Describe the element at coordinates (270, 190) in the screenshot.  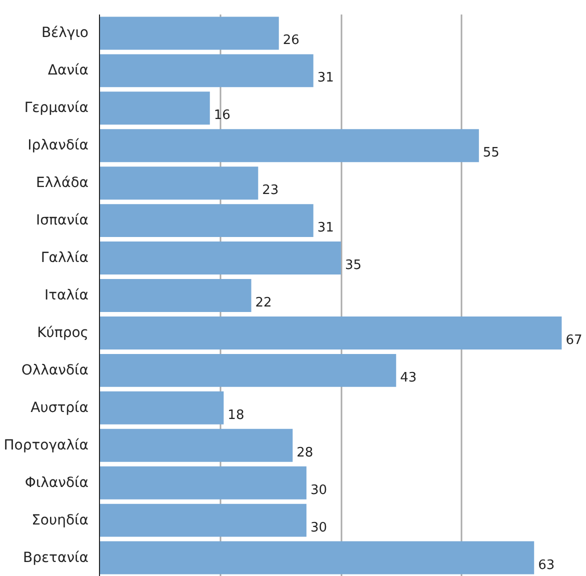
I see `data-label: 23` at that location.